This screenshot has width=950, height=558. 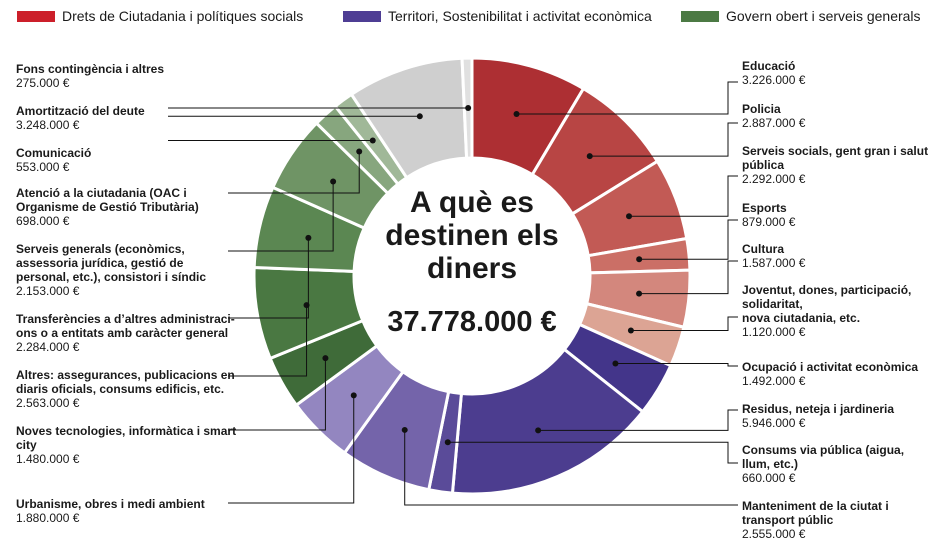 I want to click on slice-name: Ocupació i activitat econòmica, so click(x=830, y=367).